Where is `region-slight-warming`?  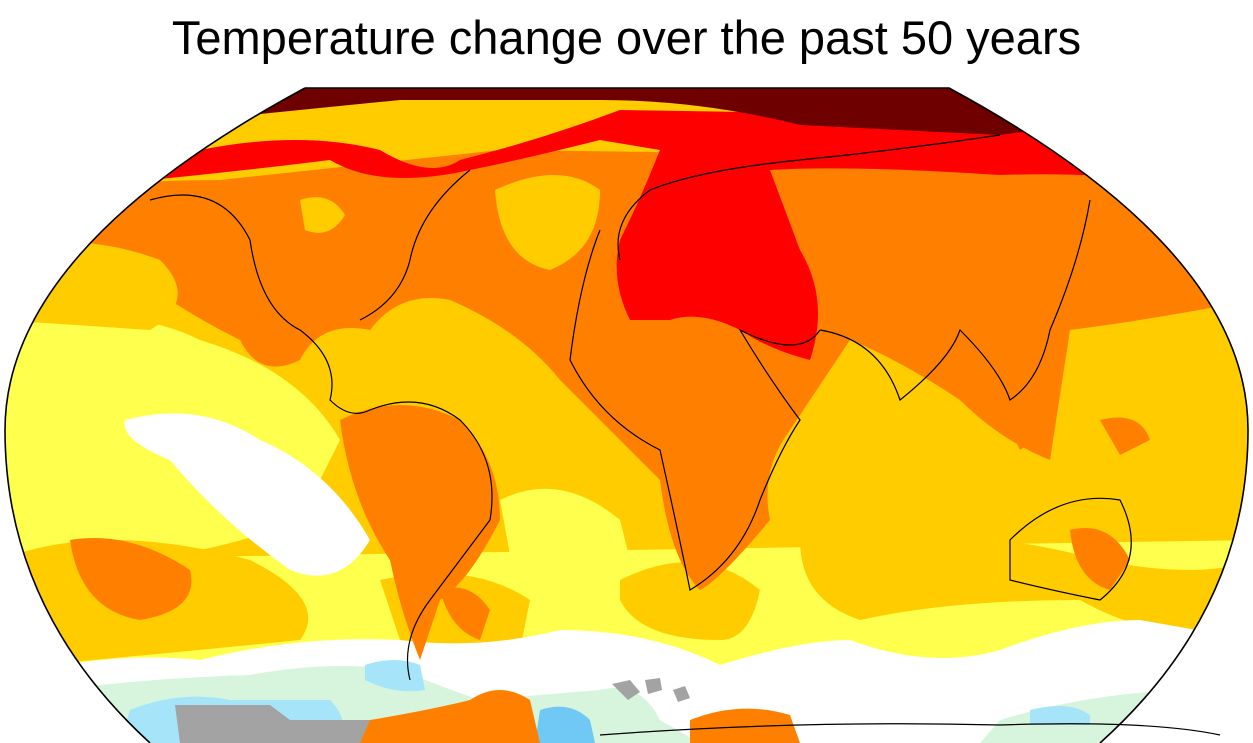 region-slight-warming is located at coordinates (570, 549).